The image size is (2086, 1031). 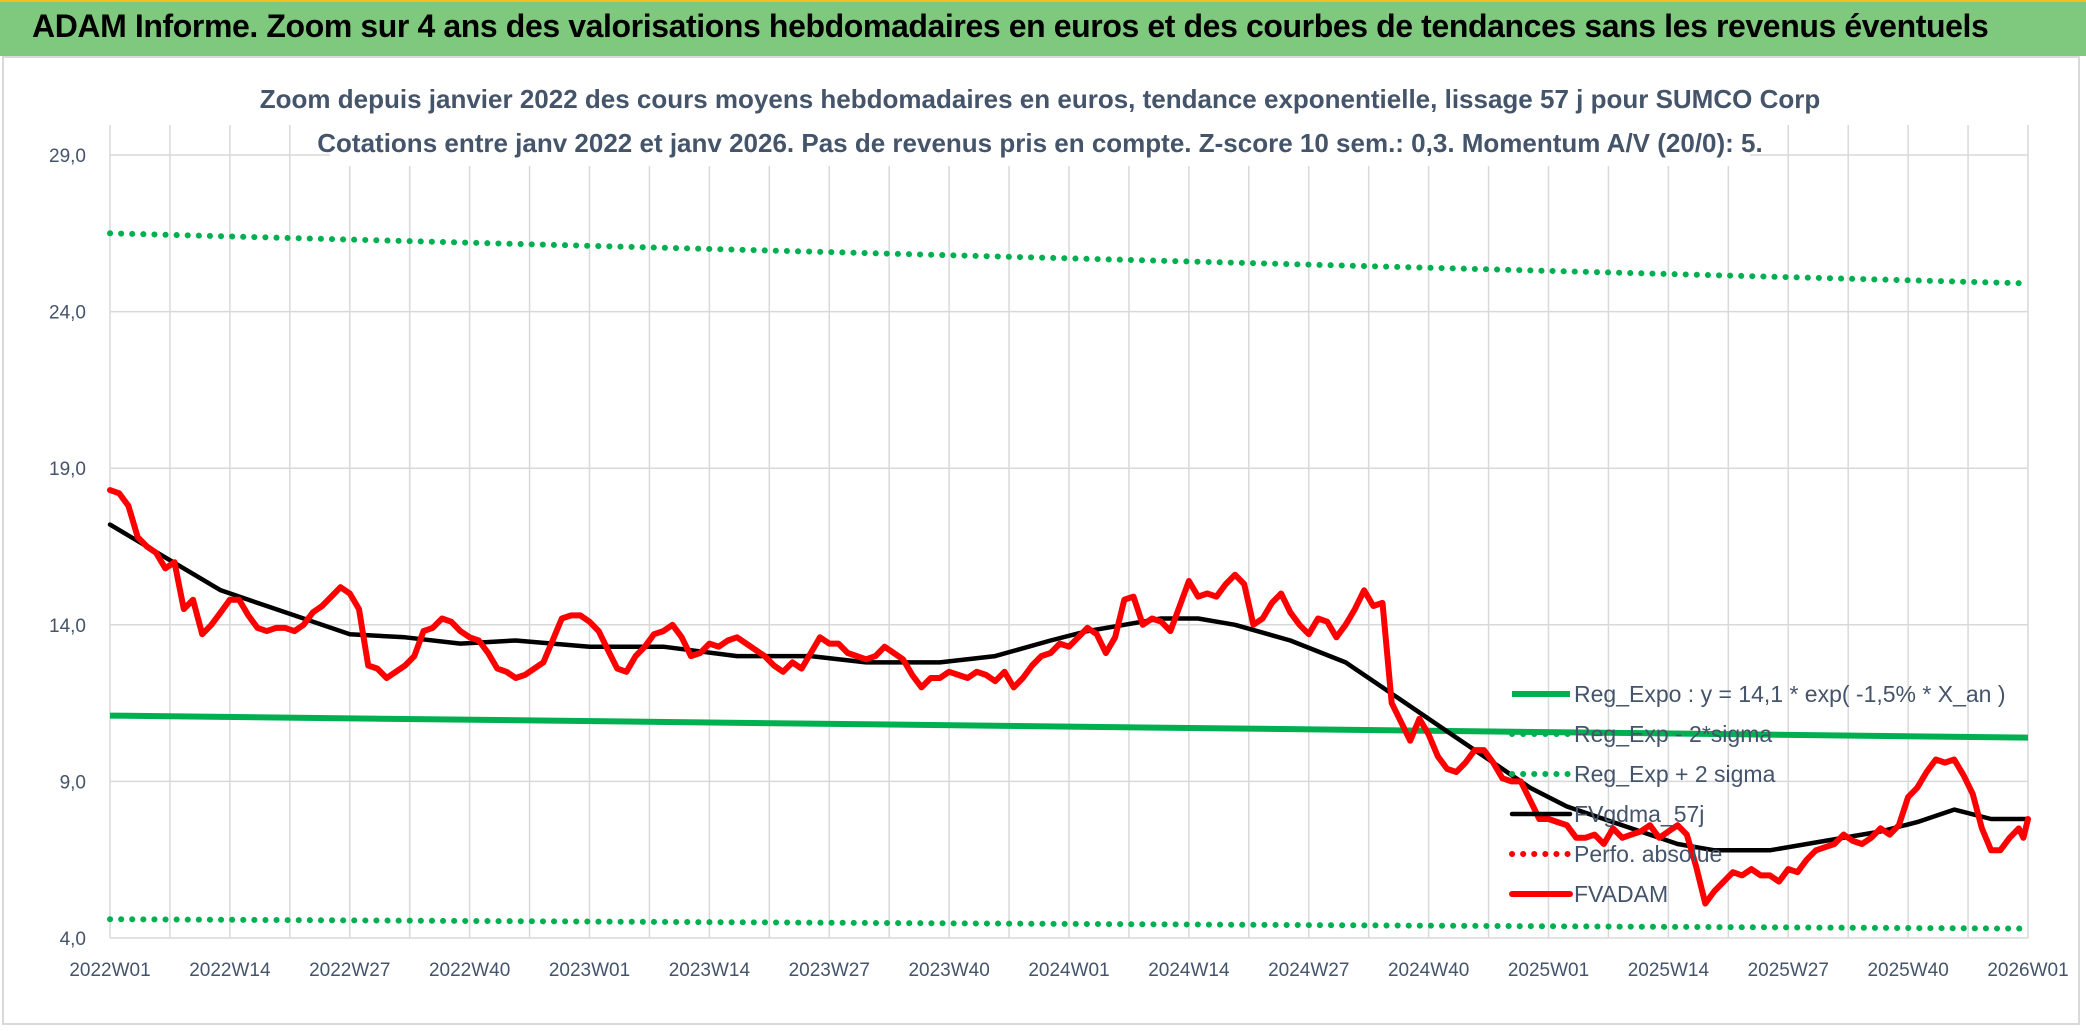 I want to click on x-tick-label: 2023W14, so click(x=710, y=970).